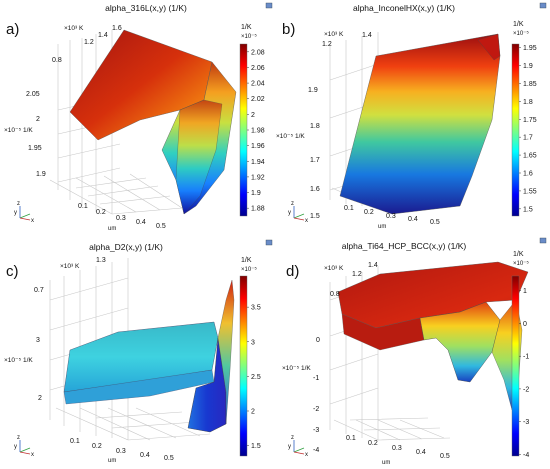  Describe the element at coordinates (515, 366) in the screenshot. I see `panel-d-colorbar` at that location.